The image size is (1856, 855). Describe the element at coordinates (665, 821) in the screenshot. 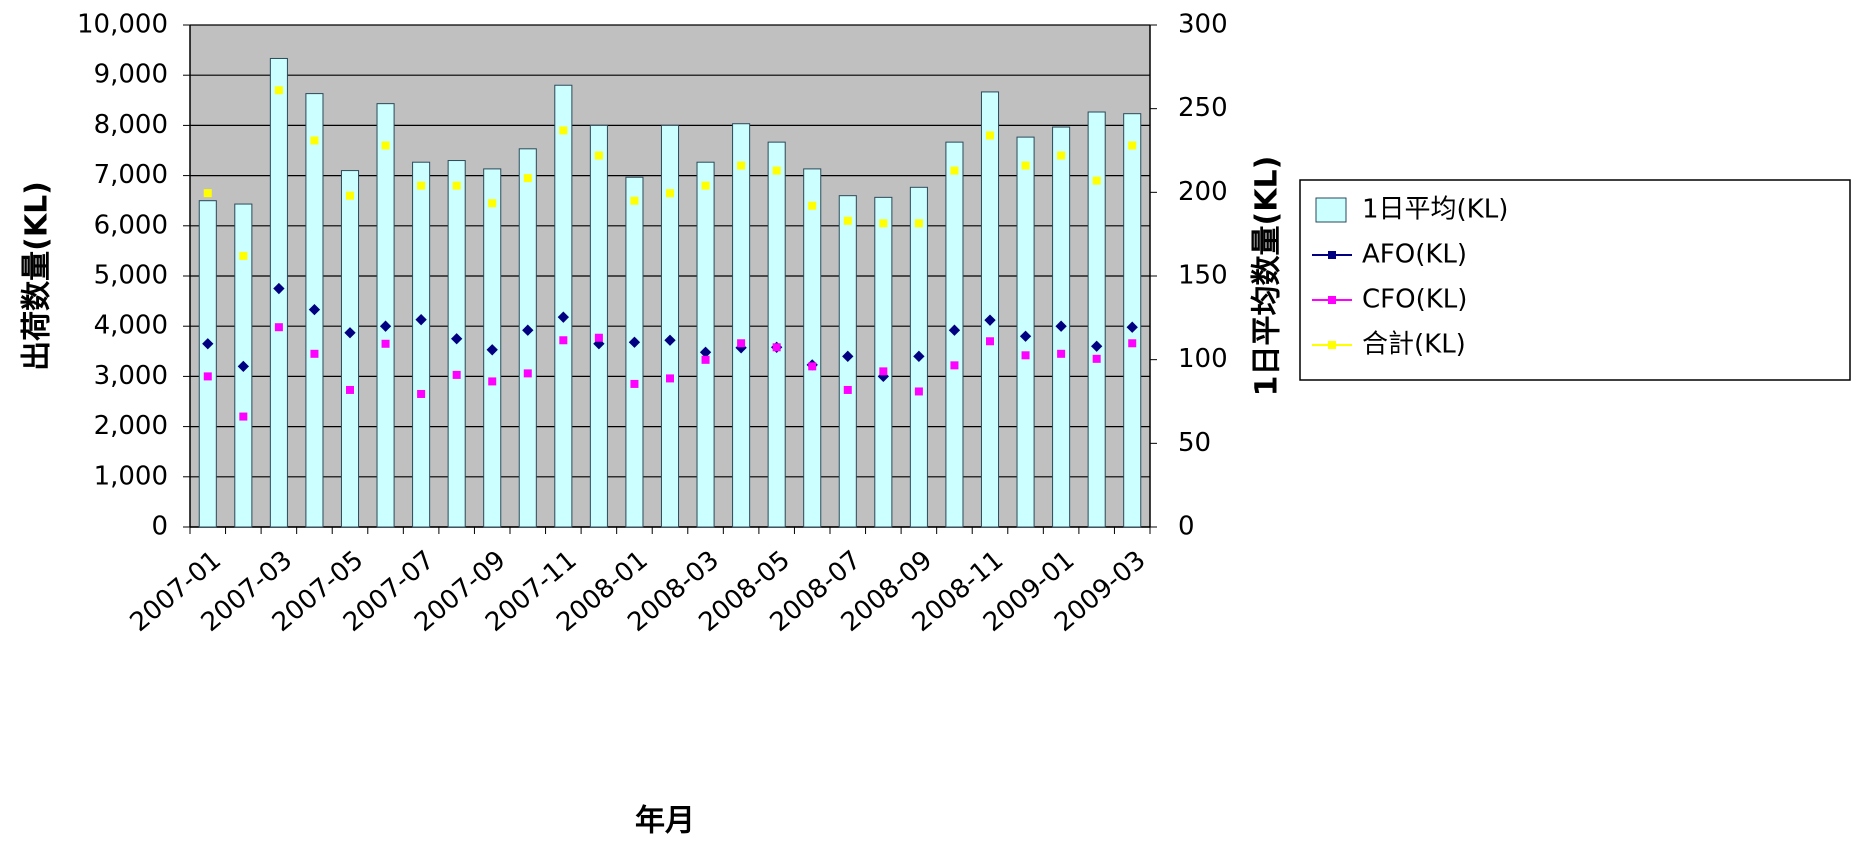

I see `x-axis-title: 年月` at that location.